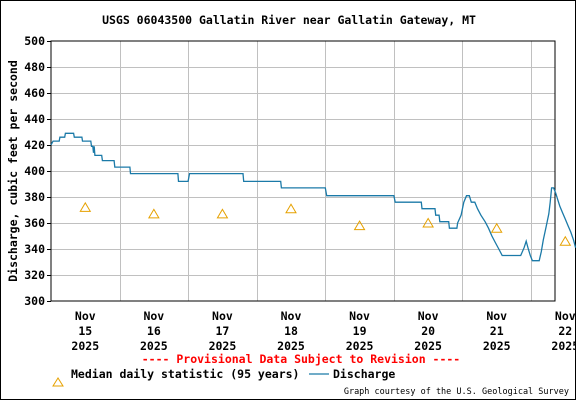 The height and width of the screenshot is (401, 576). What do you see at coordinates (291, 331) in the screenshot?
I see `x-tick-label: Nov 18 2025` at bounding box center [291, 331].